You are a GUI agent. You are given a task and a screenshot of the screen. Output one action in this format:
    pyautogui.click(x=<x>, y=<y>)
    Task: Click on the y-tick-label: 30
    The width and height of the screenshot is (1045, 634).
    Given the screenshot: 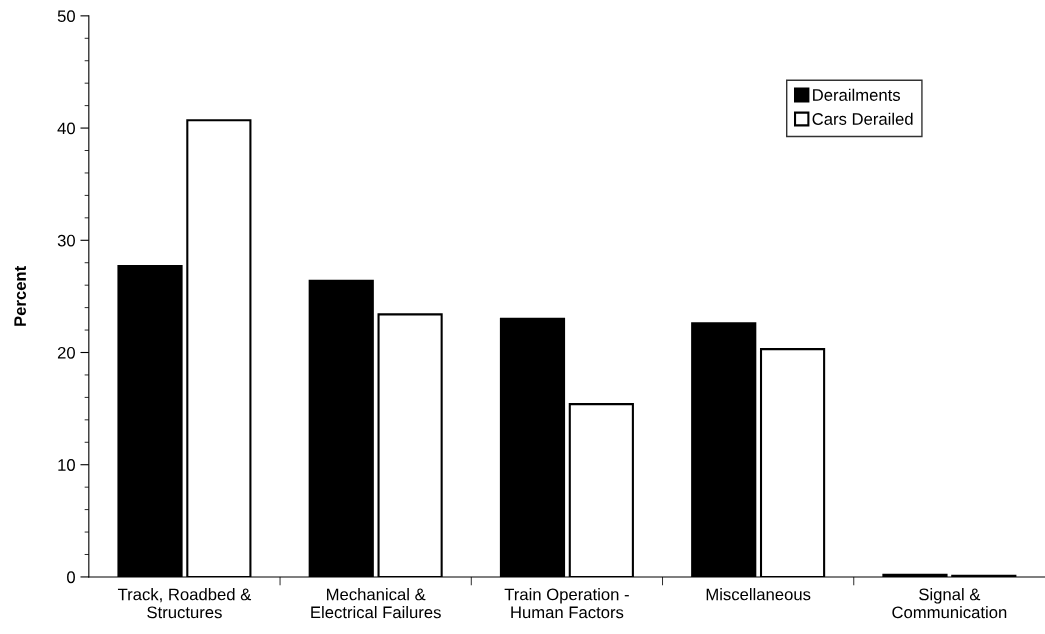 What is the action you would take?
    pyautogui.click(x=66, y=240)
    